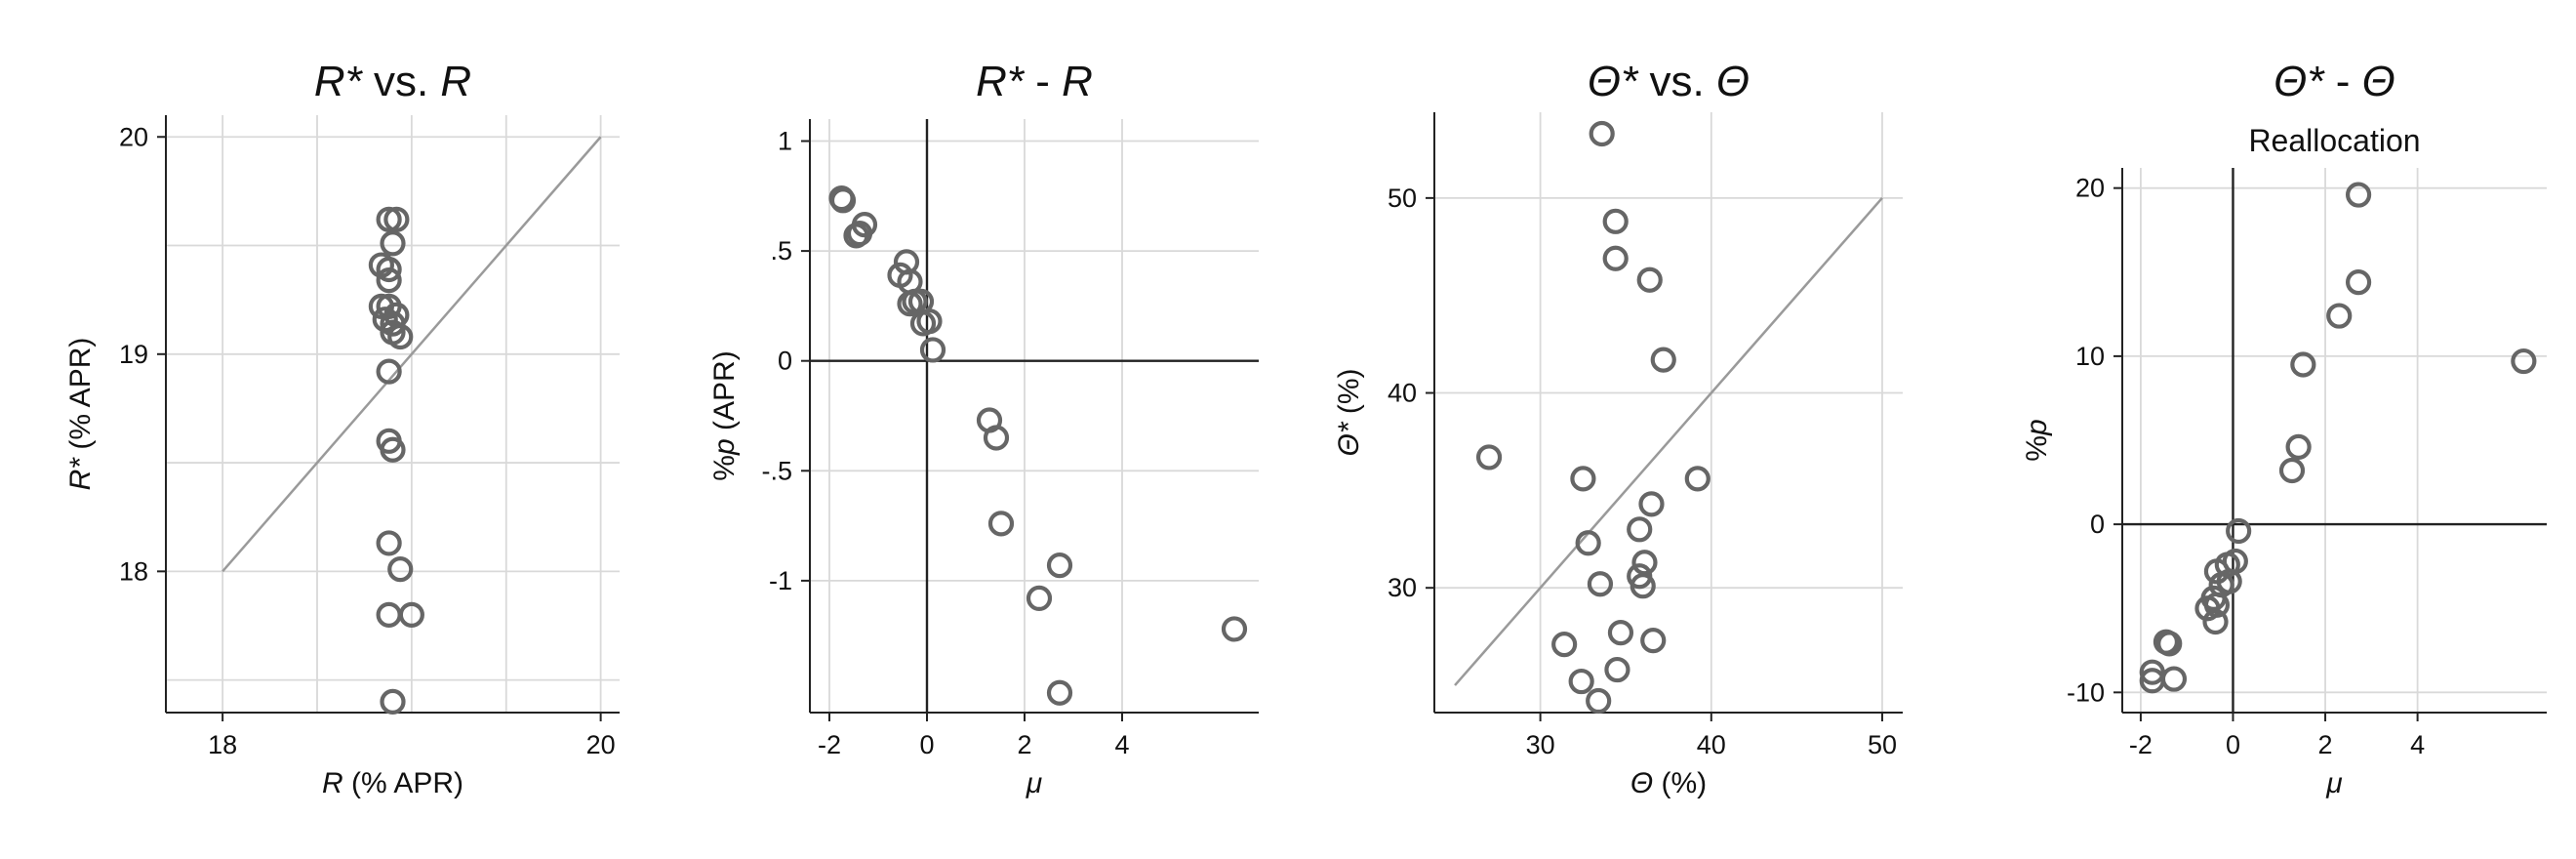  I want to click on y-tick-label: 1, so click(785, 142).